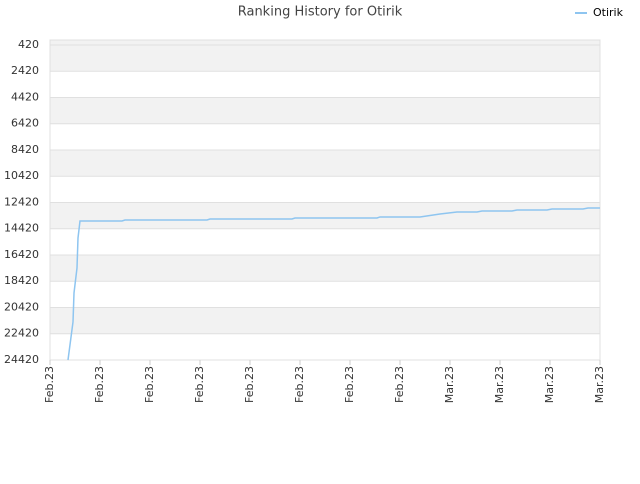 This screenshot has height=484, width=640. What do you see at coordinates (21, 359) in the screenshot?
I see `y-tick-label: 24420` at bounding box center [21, 359].